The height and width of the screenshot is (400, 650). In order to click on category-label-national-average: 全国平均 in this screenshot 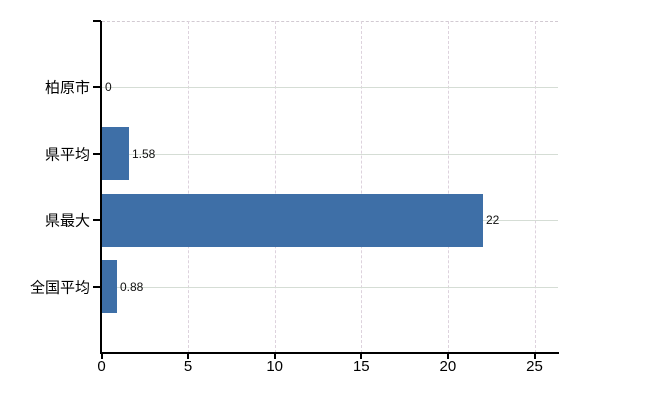, I will do `click(59, 288)`.